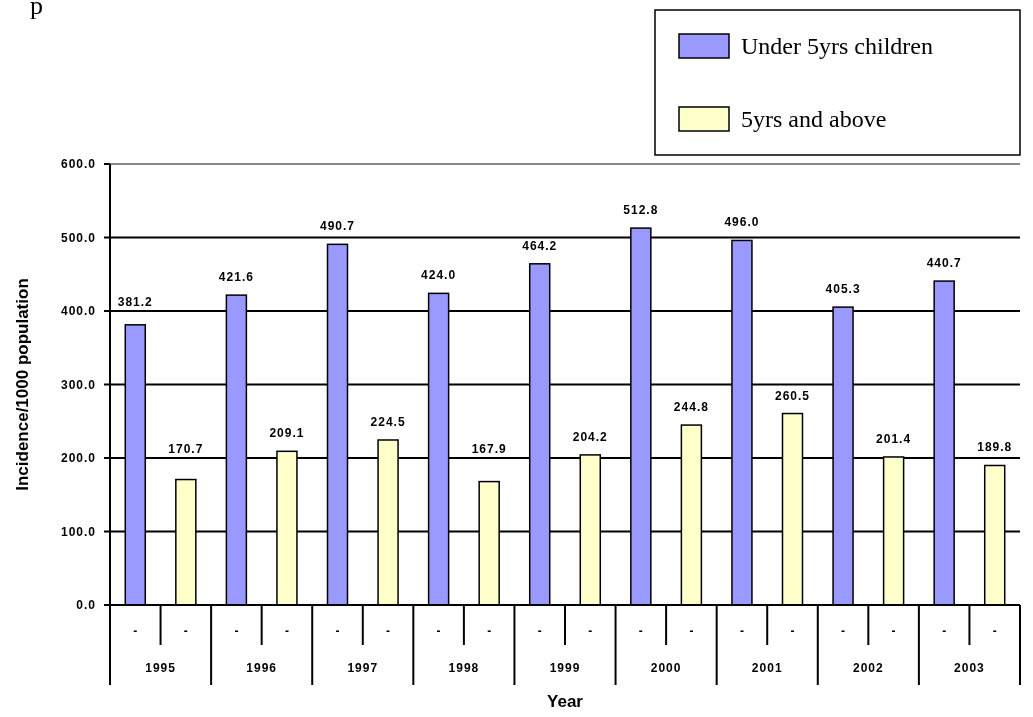 This screenshot has height=717, width=1033. I want to click on y-axis-title: Incidence/1000 population, so click(22, 384).